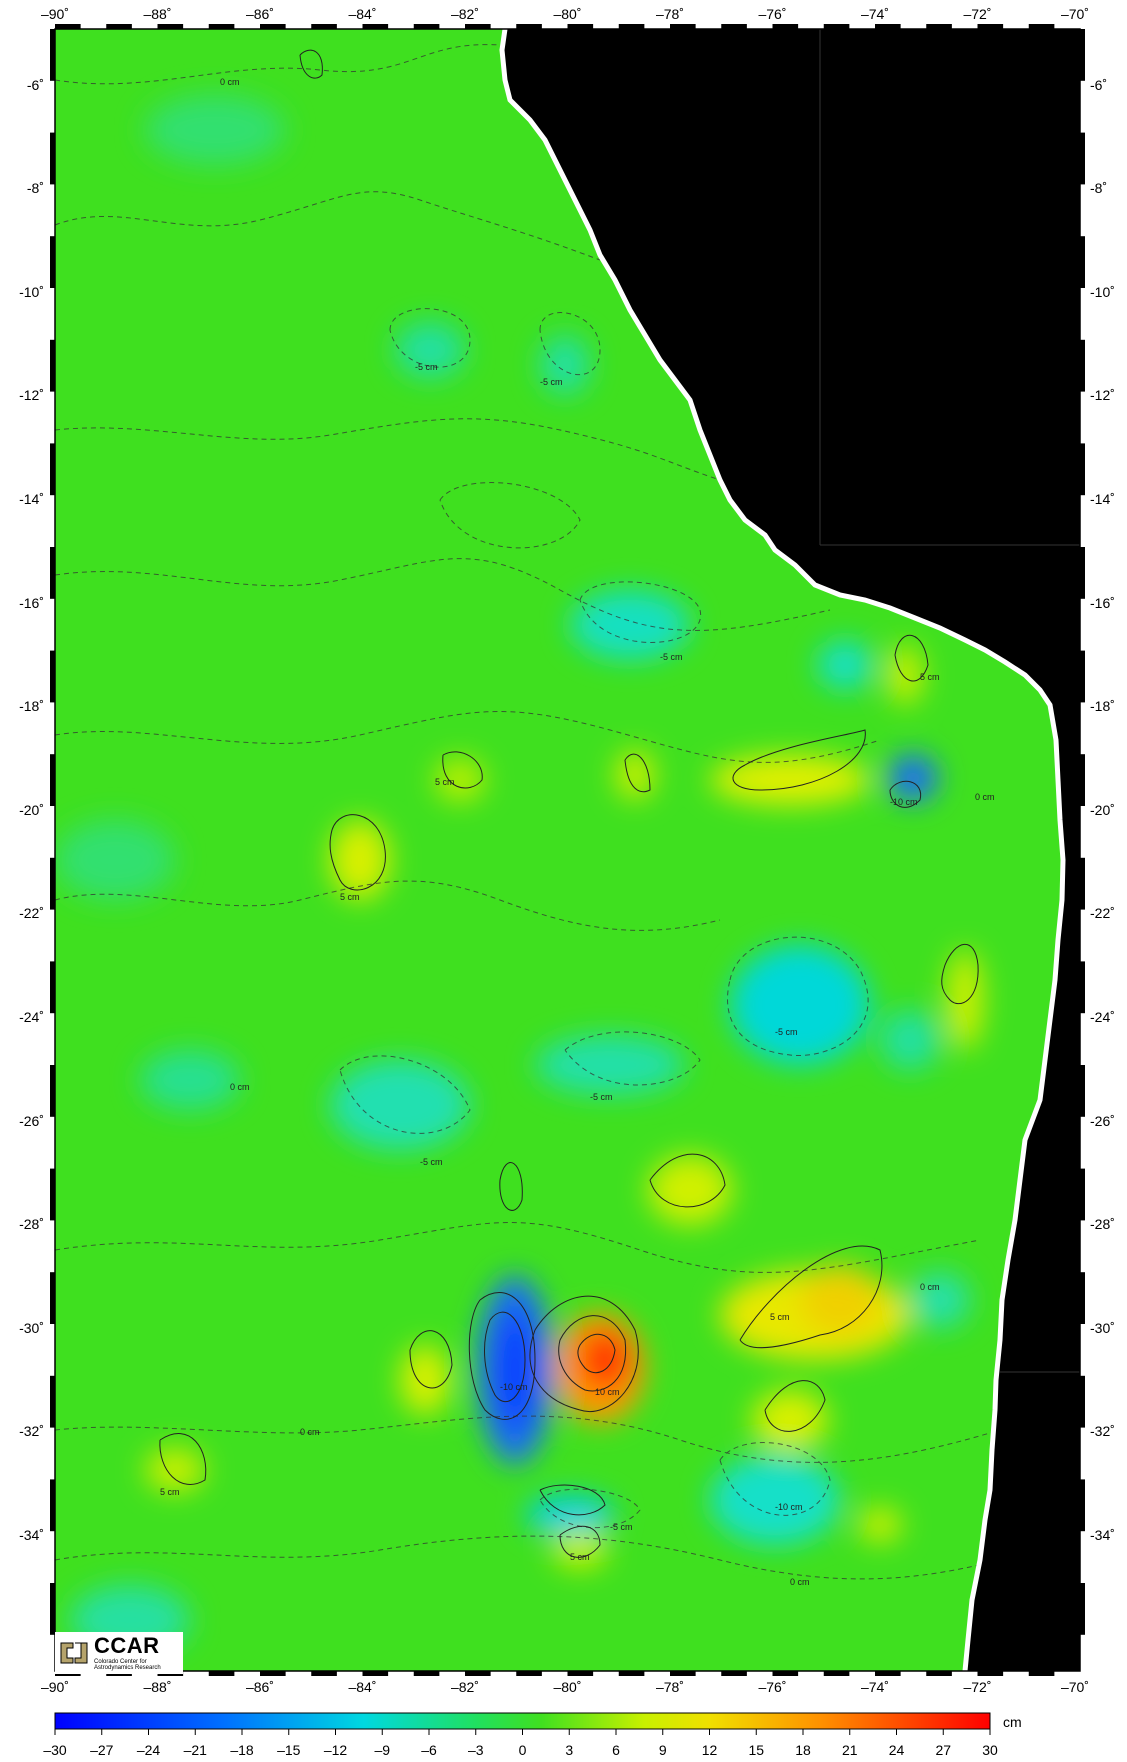  I want to click on lon-label: –78˚, so click(670, 1687).